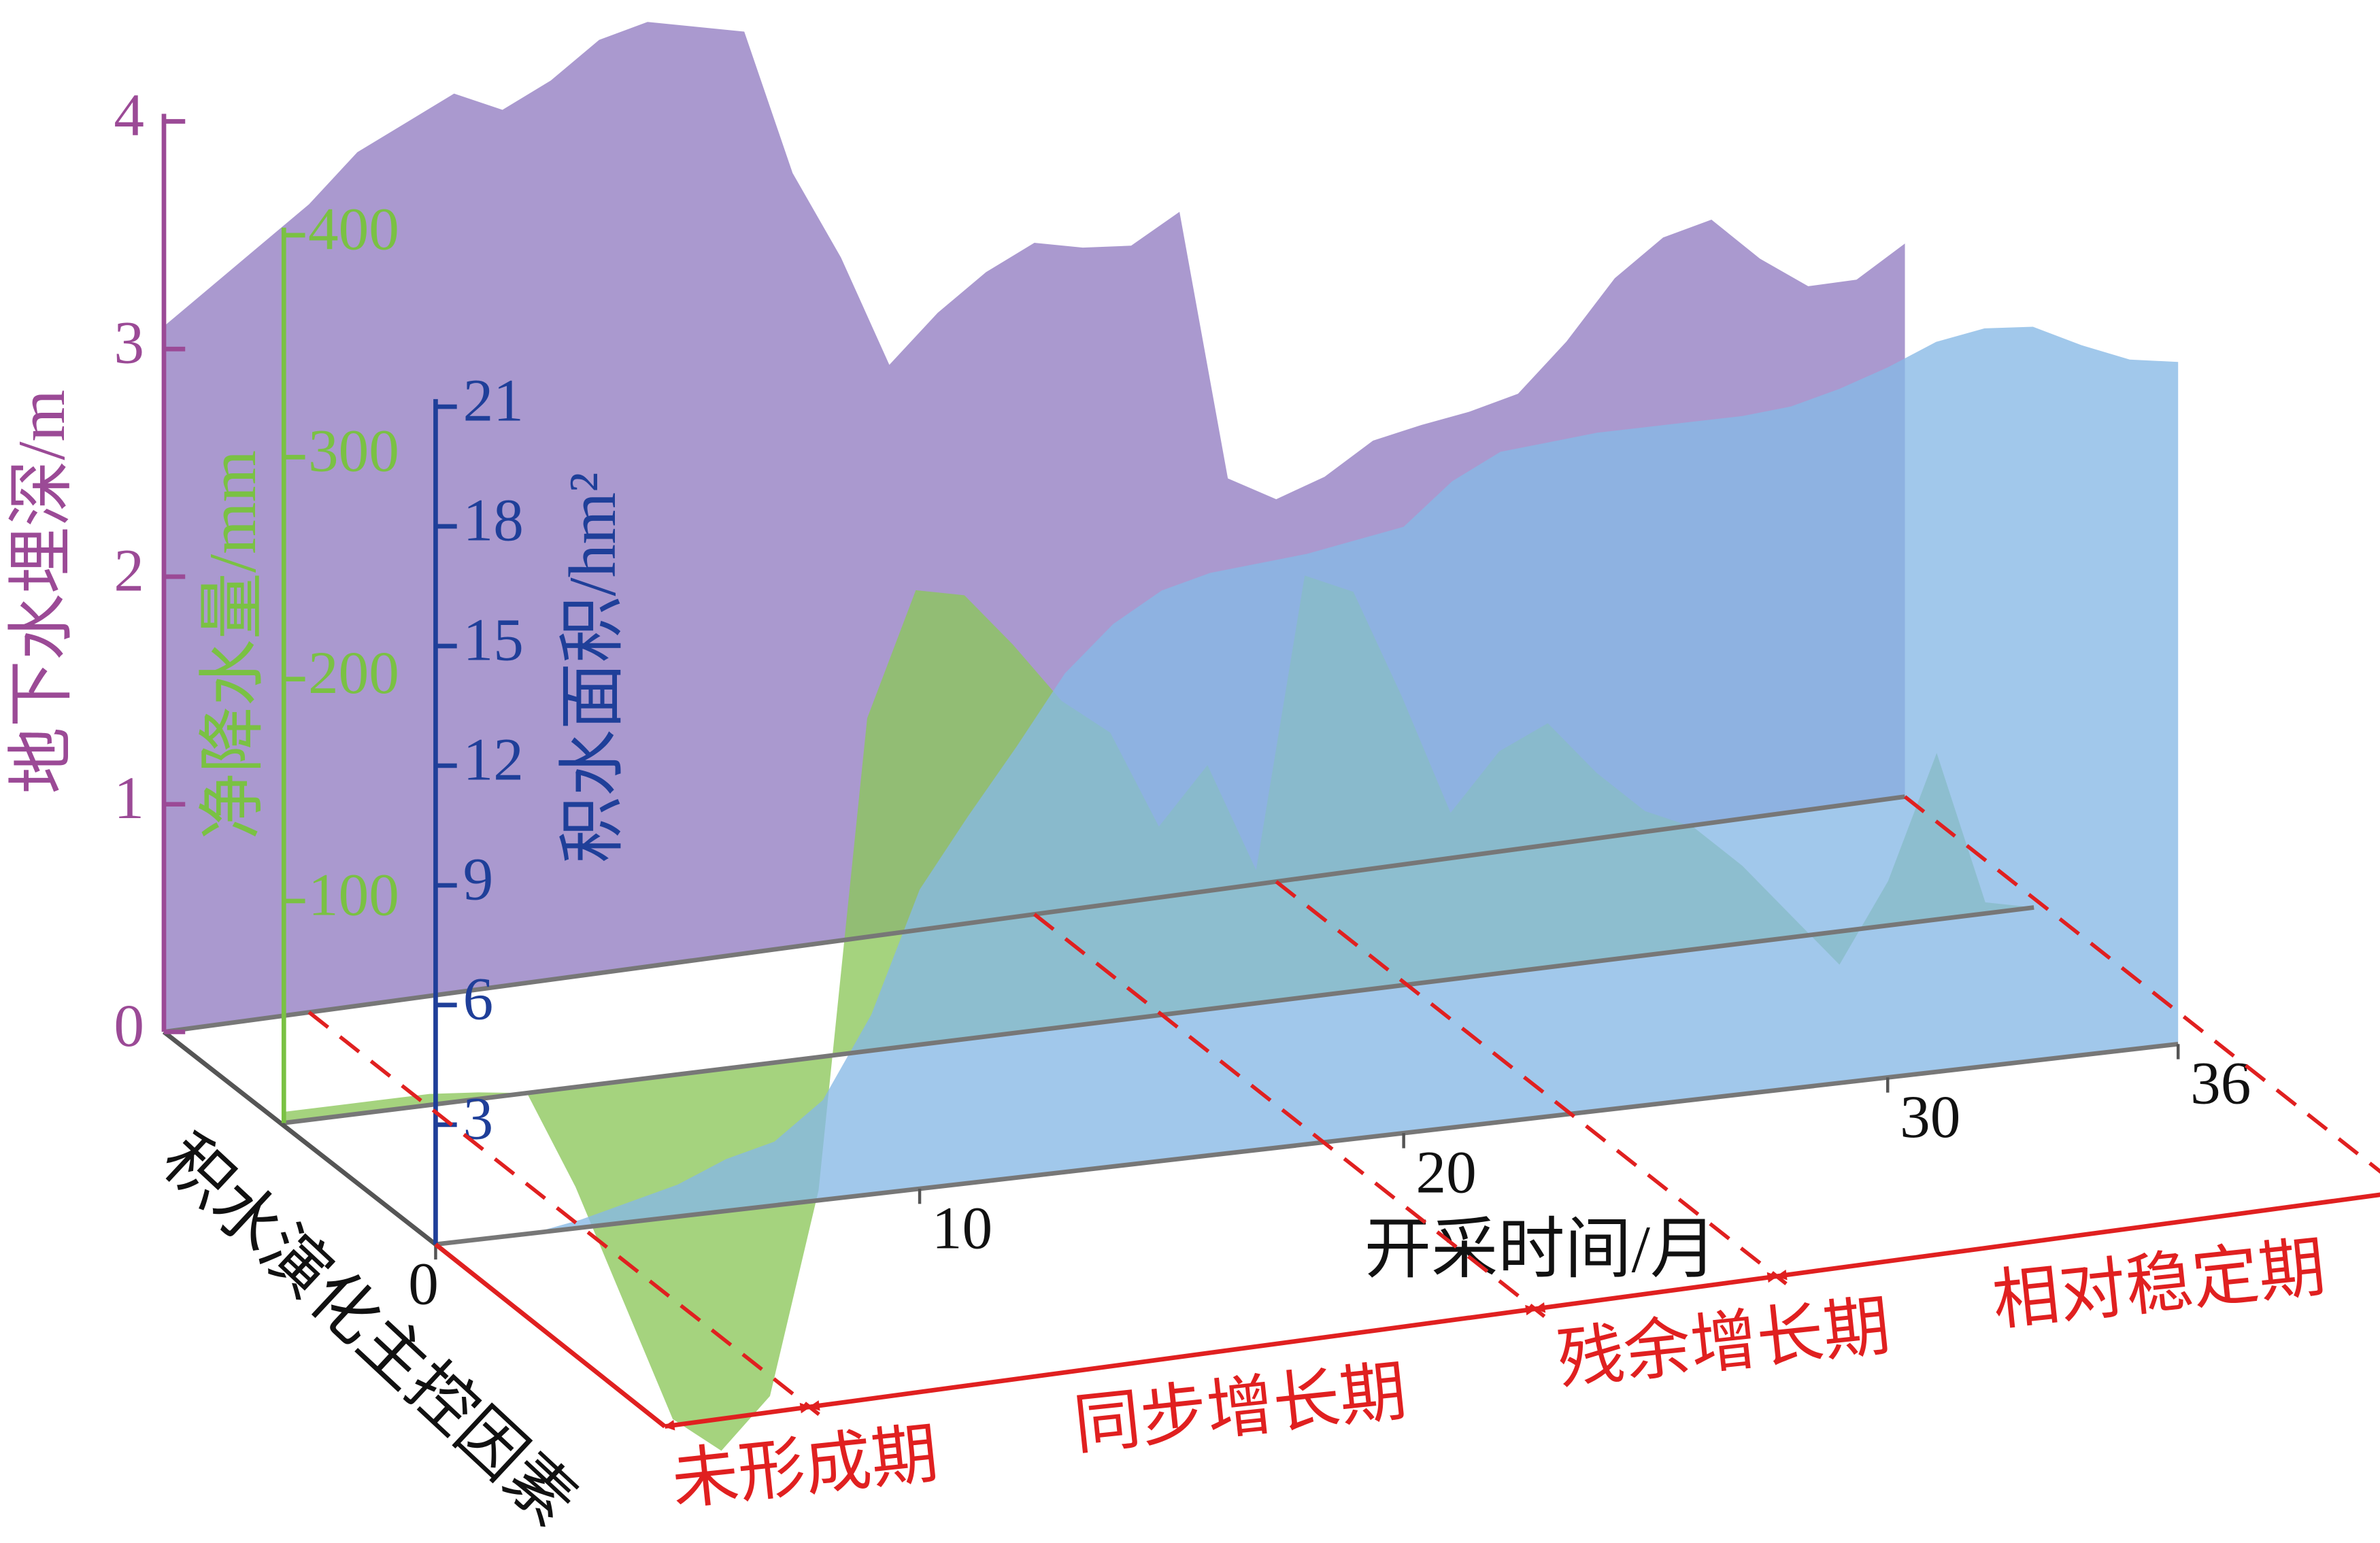 This screenshot has height=1543, width=2380. I want to click on z-axis-label: 积水演化主控因素, so click(368, 1330).